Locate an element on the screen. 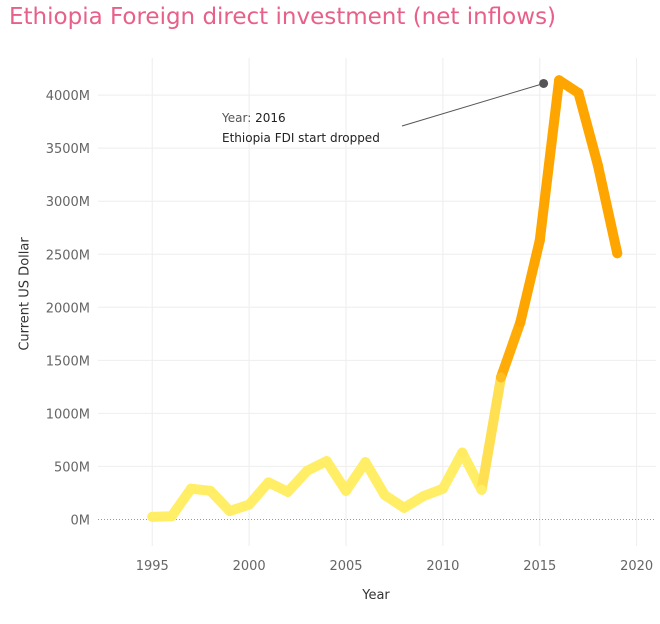  x-tick-label: 2010 is located at coordinates (442, 566).